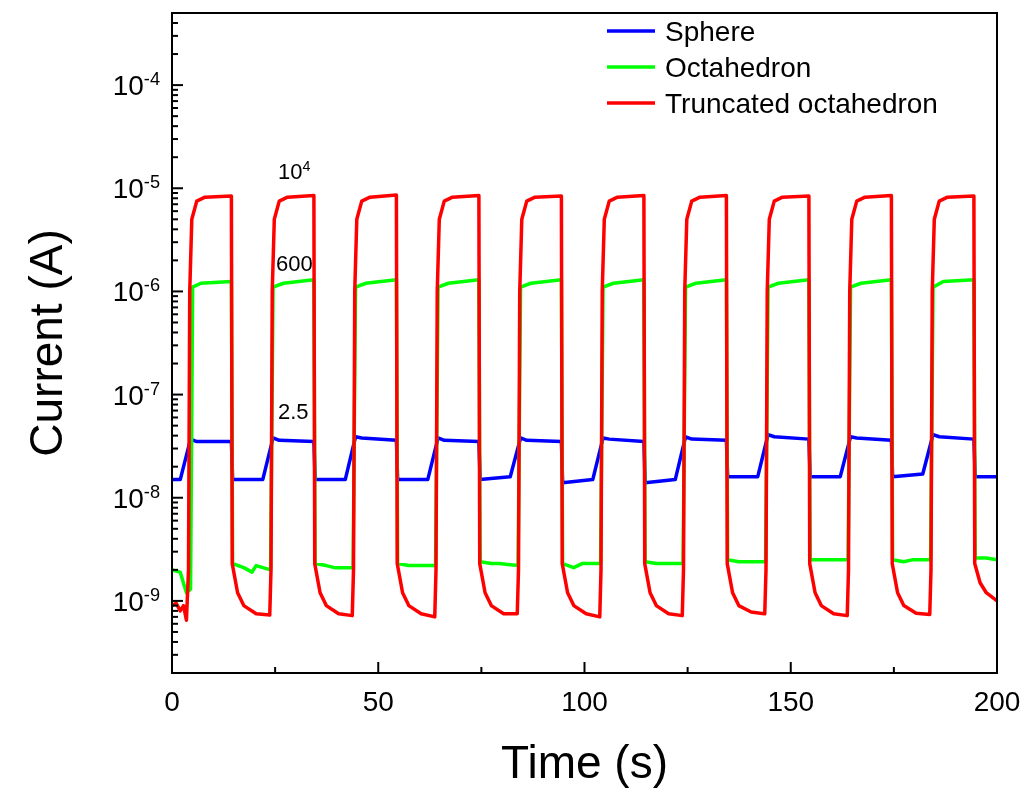 The width and height of the screenshot is (1029, 806). What do you see at coordinates (136, 85) in the screenshot?
I see `y-tick-label: 10$^{-4}$` at bounding box center [136, 85].